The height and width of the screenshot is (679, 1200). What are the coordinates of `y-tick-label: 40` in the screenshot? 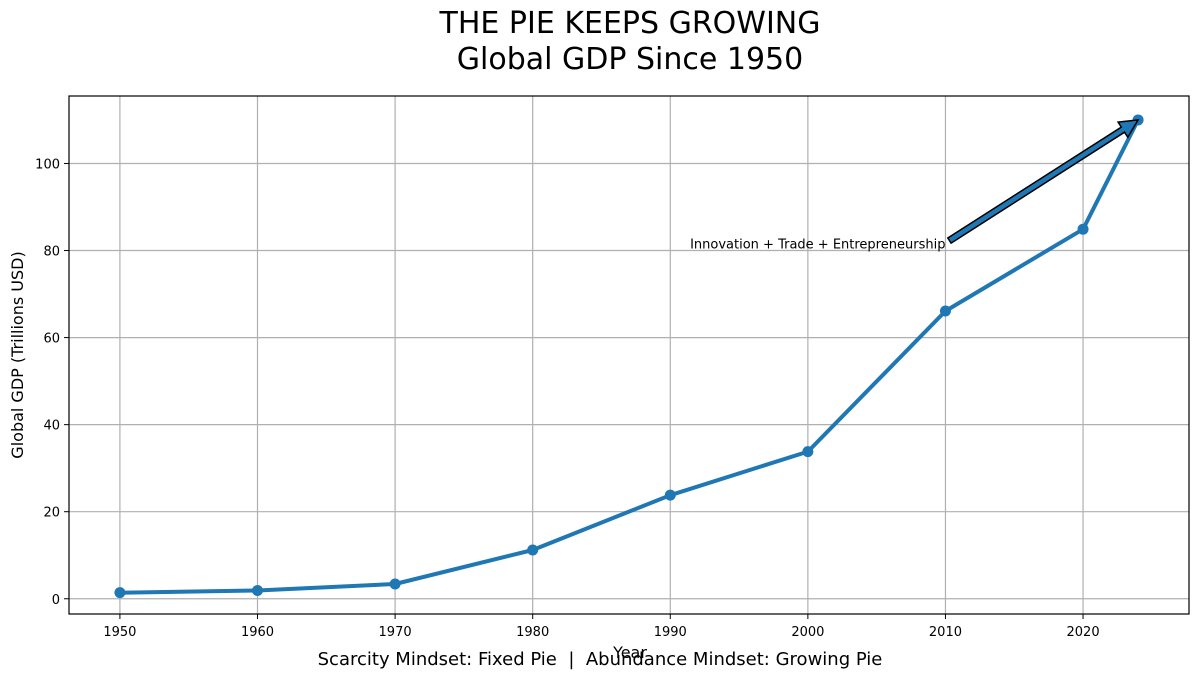 It's located at (51, 426).